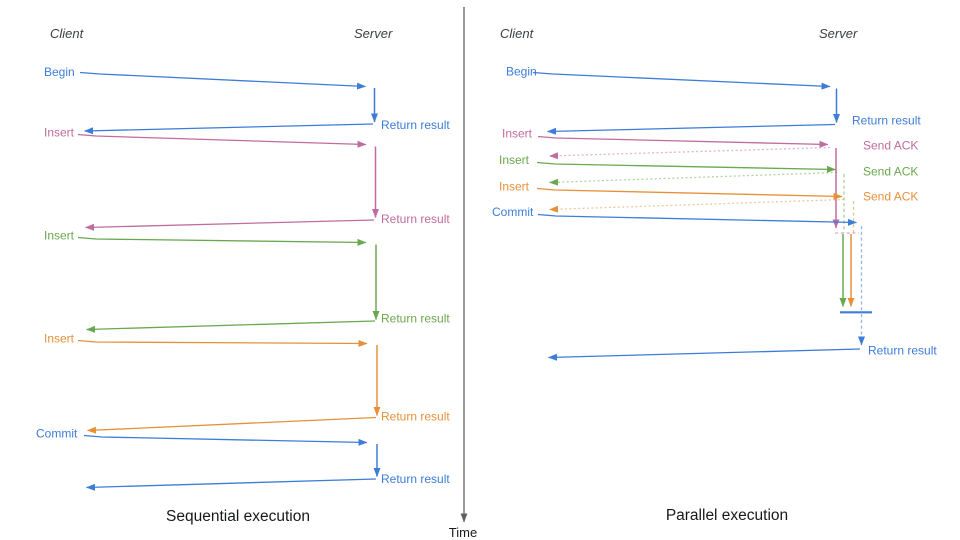  Describe the element at coordinates (713, 100) in the screenshot. I see `par-message-begin: Begin Return result` at that location.